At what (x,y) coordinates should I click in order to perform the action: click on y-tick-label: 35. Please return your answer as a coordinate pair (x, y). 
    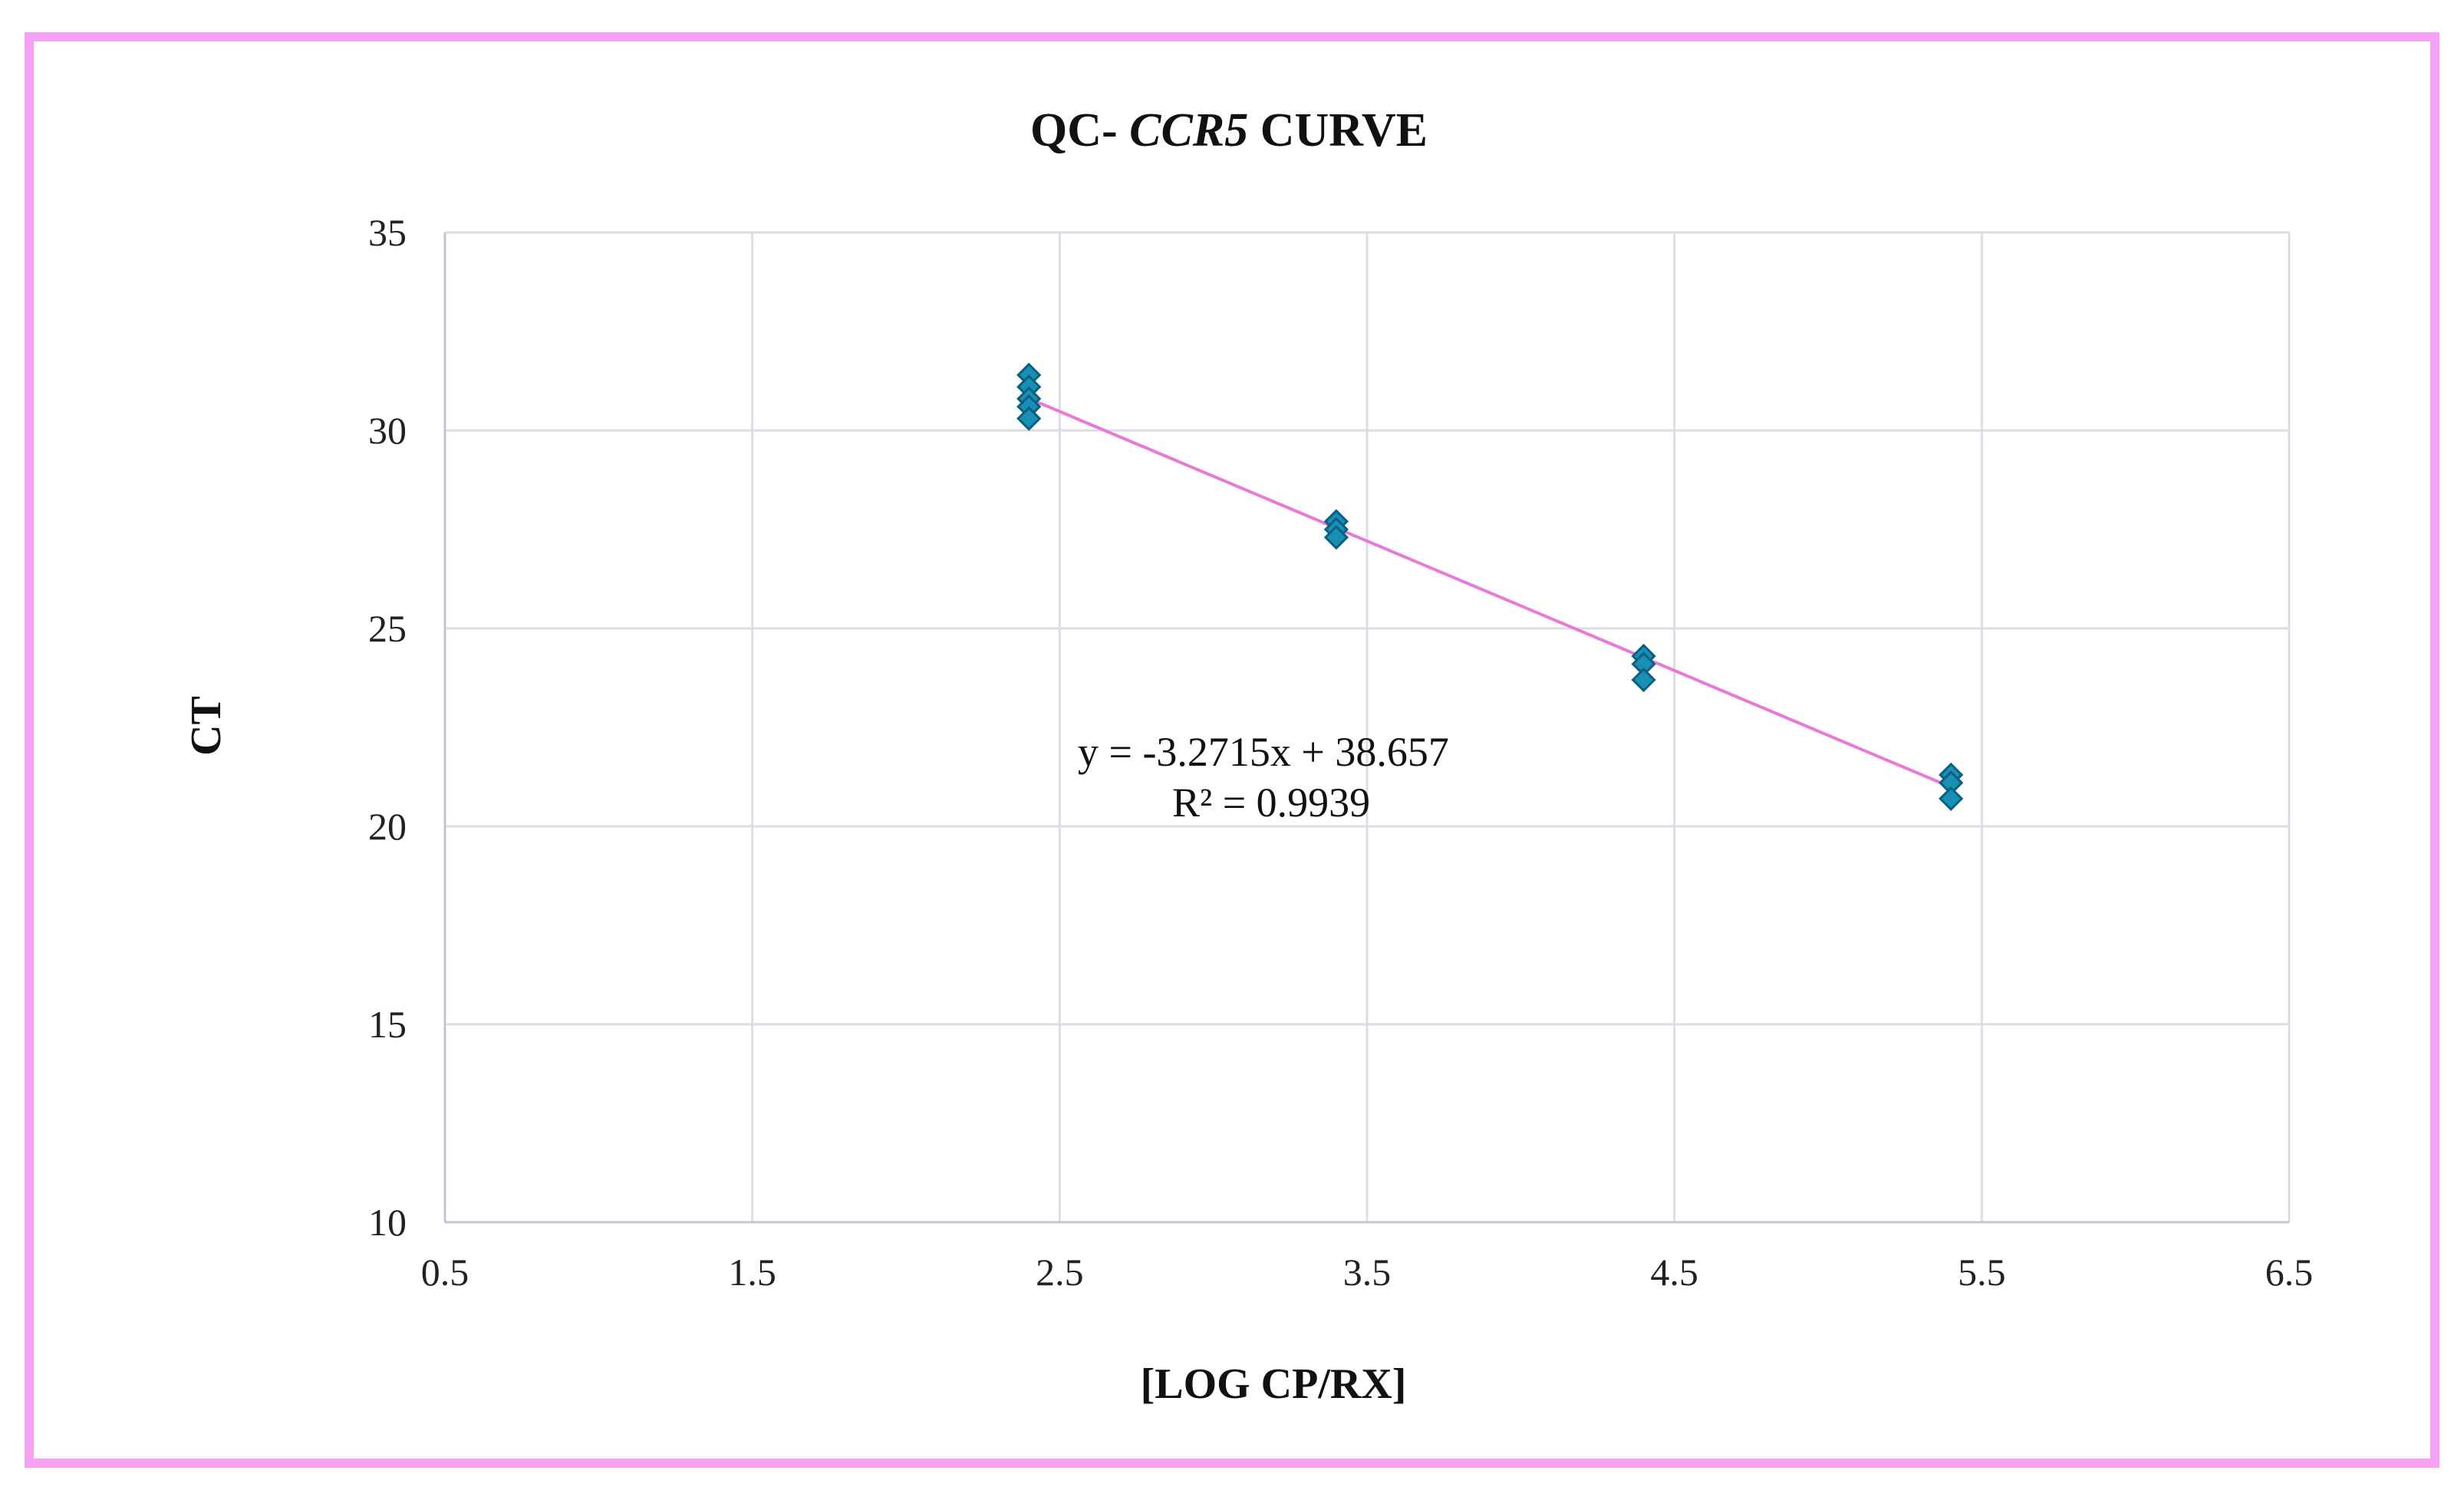
    Looking at the image, I should click on (387, 232).